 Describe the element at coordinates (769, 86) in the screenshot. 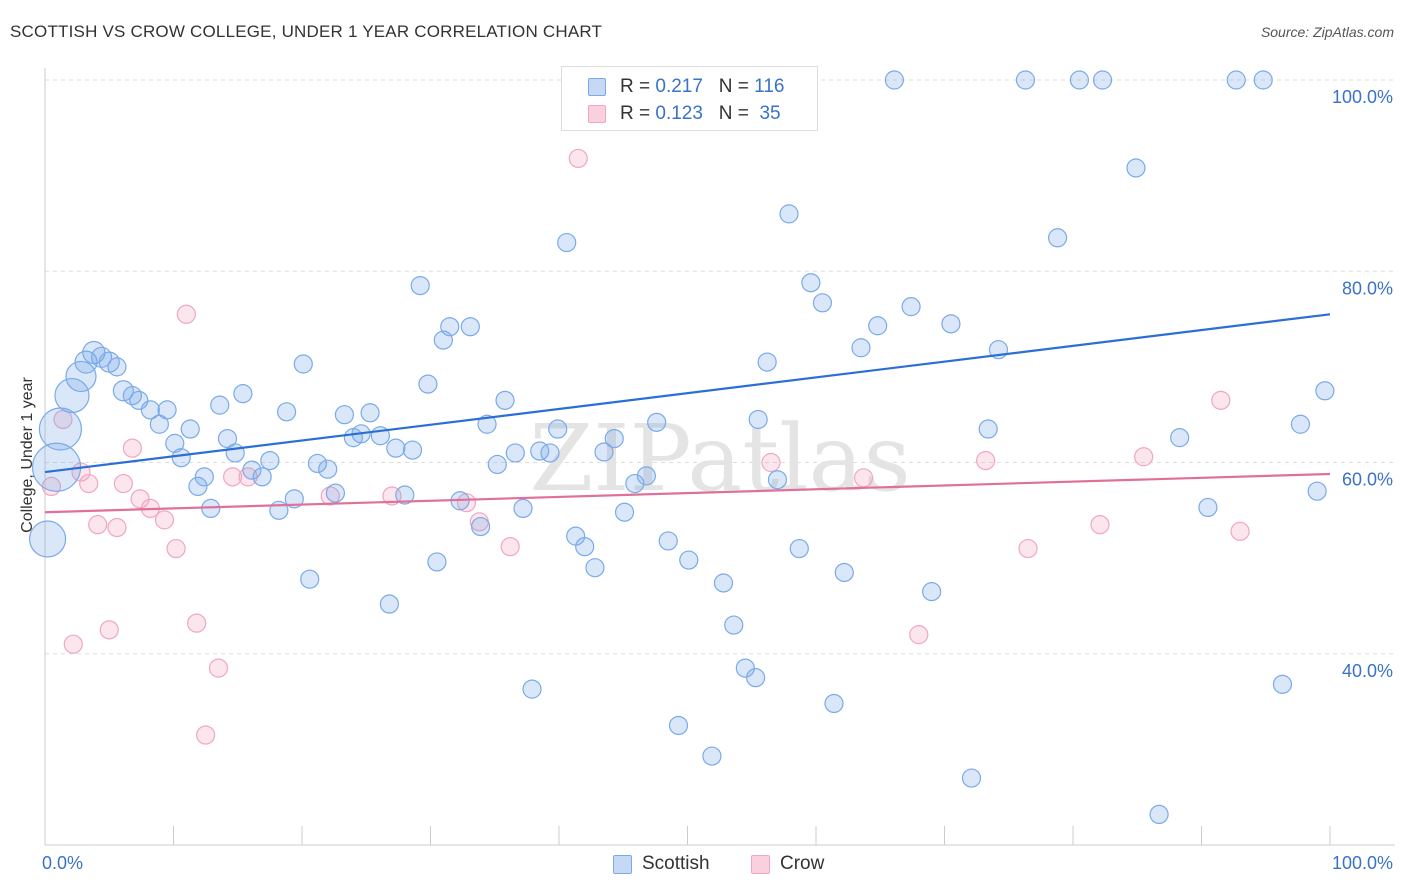

I see `n-value: 116` at that location.